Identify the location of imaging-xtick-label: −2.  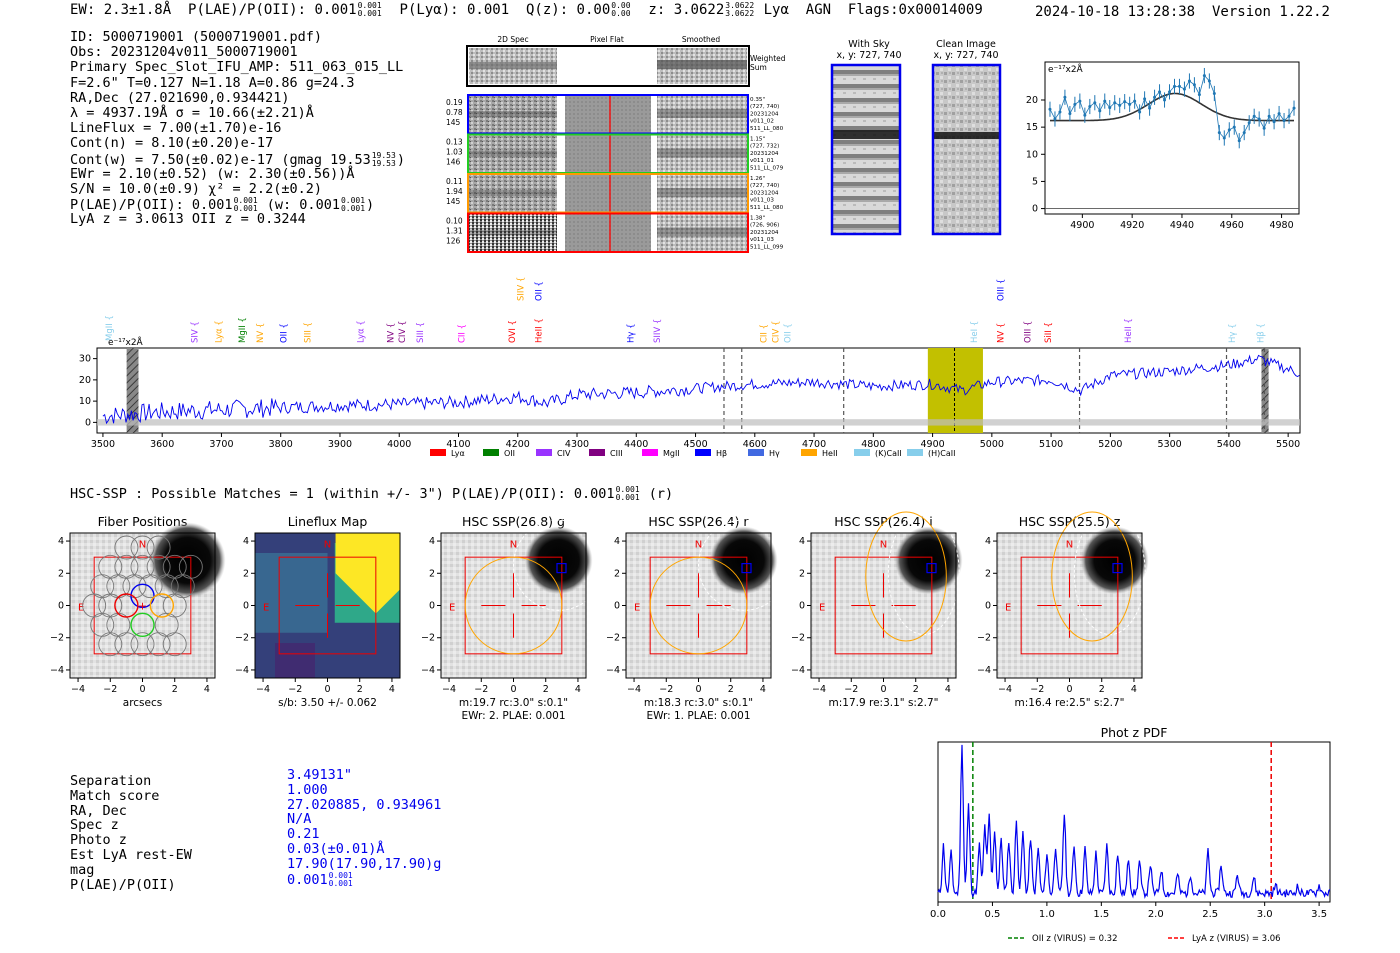
(1037, 689).